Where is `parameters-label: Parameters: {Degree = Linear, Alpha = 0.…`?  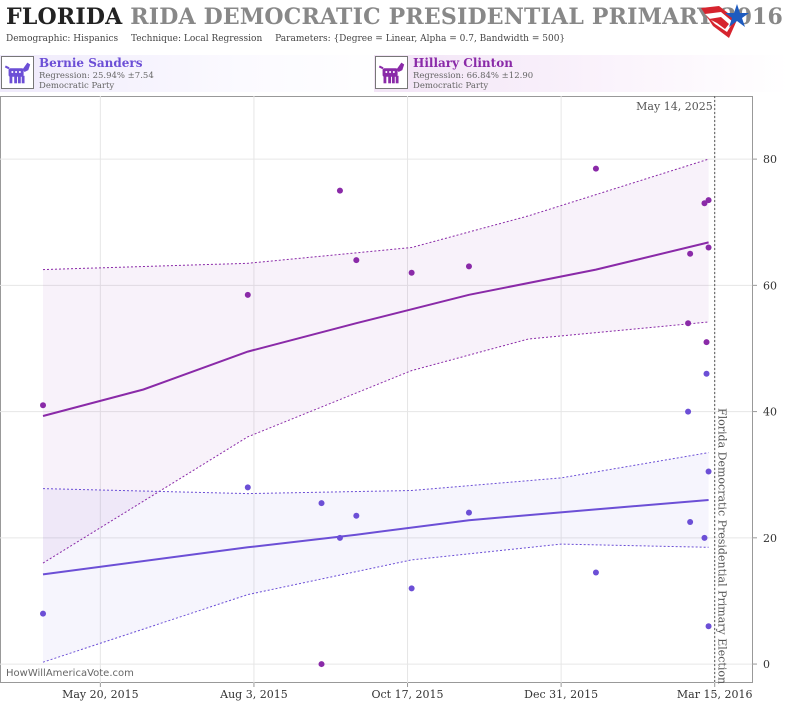
parameters-label: Parameters: {Degree = Linear, Alpha = 0.… is located at coordinates (420, 39).